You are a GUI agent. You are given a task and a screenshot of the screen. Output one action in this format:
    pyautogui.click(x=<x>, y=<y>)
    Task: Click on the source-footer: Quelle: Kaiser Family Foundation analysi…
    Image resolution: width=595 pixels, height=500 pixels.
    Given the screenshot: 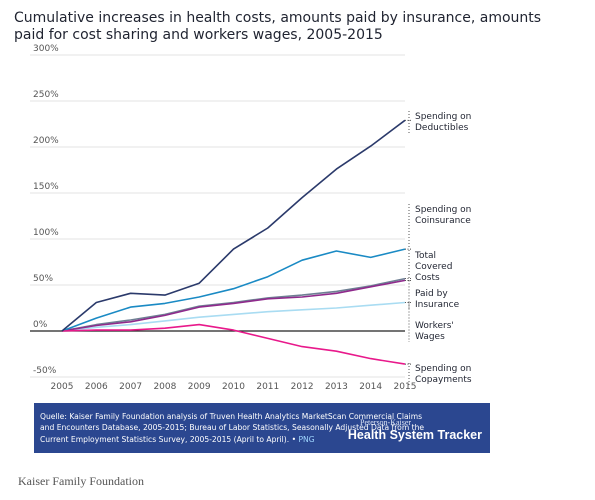 What is the action you would take?
    pyautogui.click(x=262, y=428)
    